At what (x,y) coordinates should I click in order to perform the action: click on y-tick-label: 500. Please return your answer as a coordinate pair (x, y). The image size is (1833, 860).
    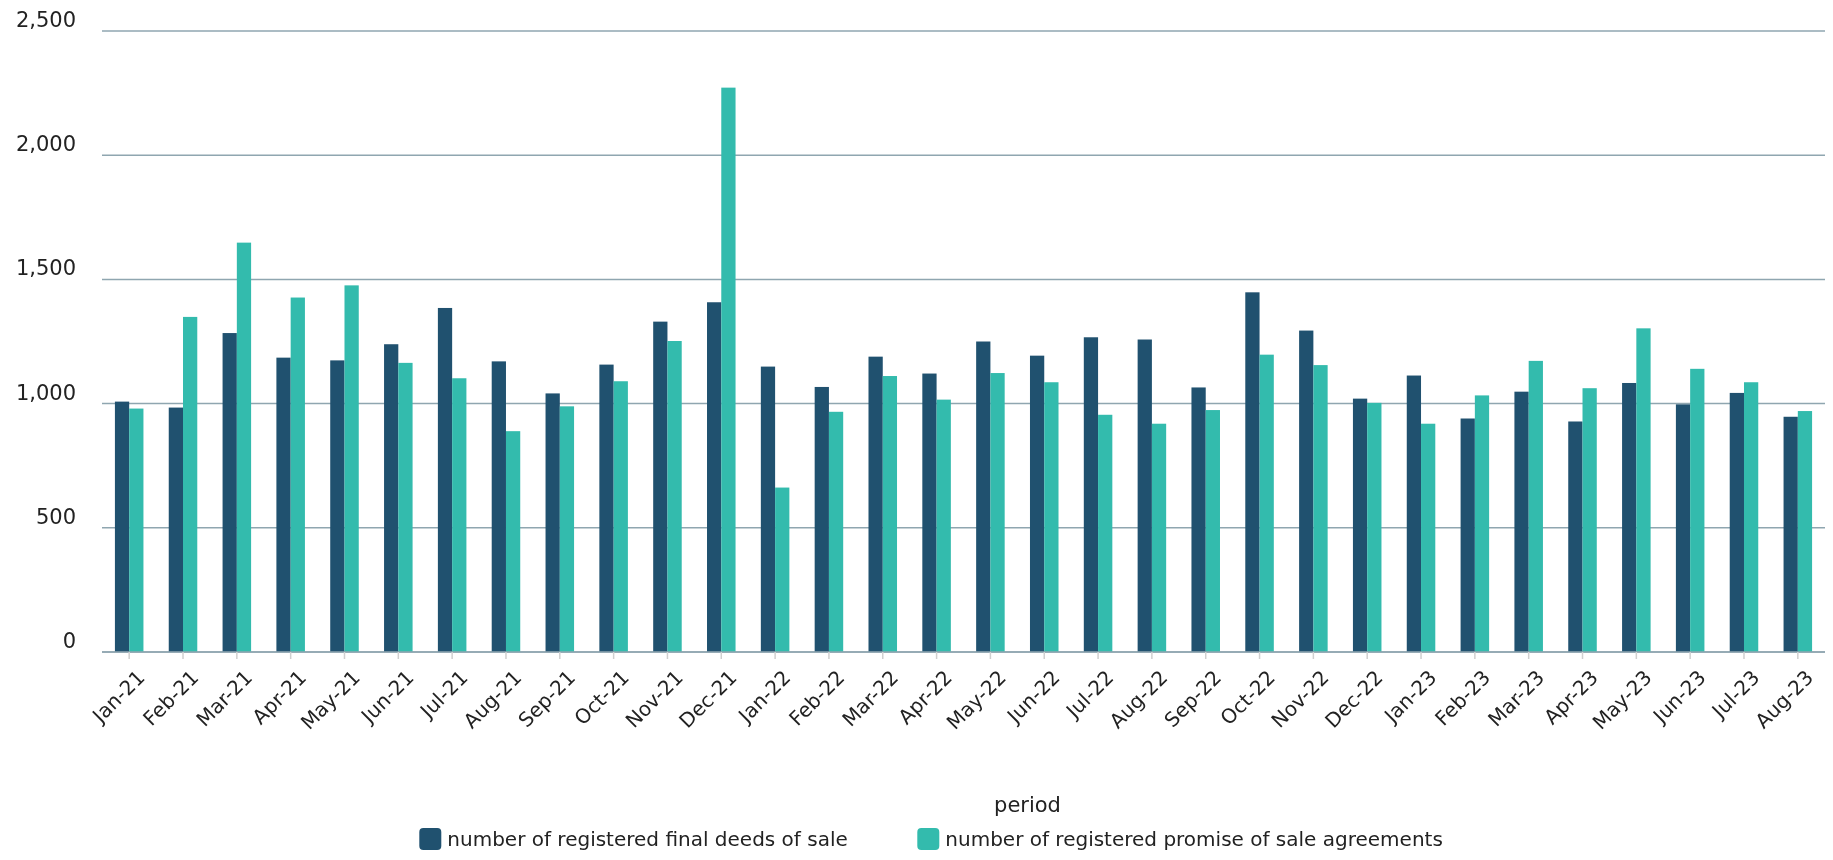
    Looking at the image, I should click on (55, 516).